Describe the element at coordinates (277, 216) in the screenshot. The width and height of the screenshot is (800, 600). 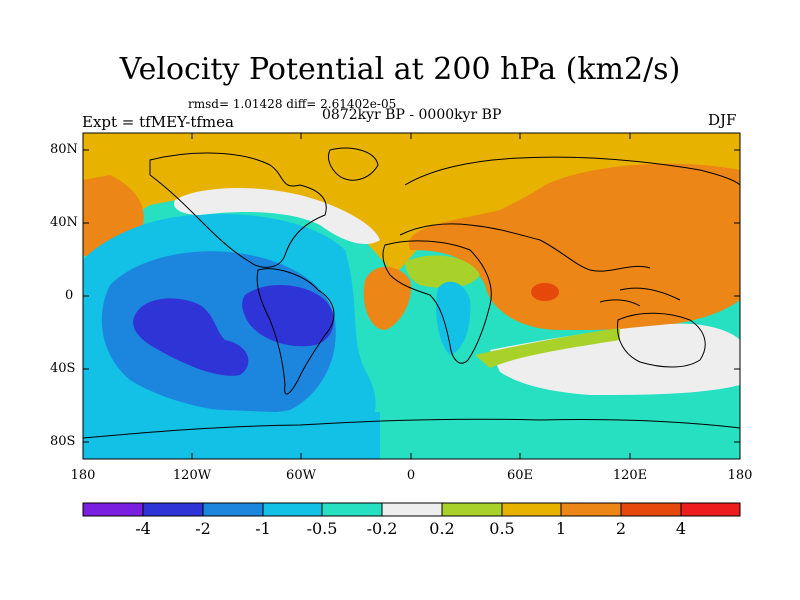
I see `contour-band-neutral-west` at that location.